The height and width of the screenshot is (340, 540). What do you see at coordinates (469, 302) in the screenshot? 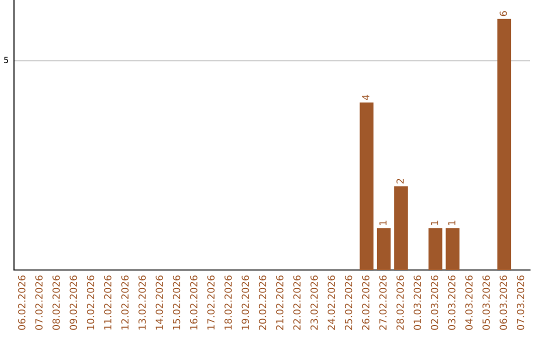
I see `x-tick-label: 04.03.2026` at bounding box center [469, 302].